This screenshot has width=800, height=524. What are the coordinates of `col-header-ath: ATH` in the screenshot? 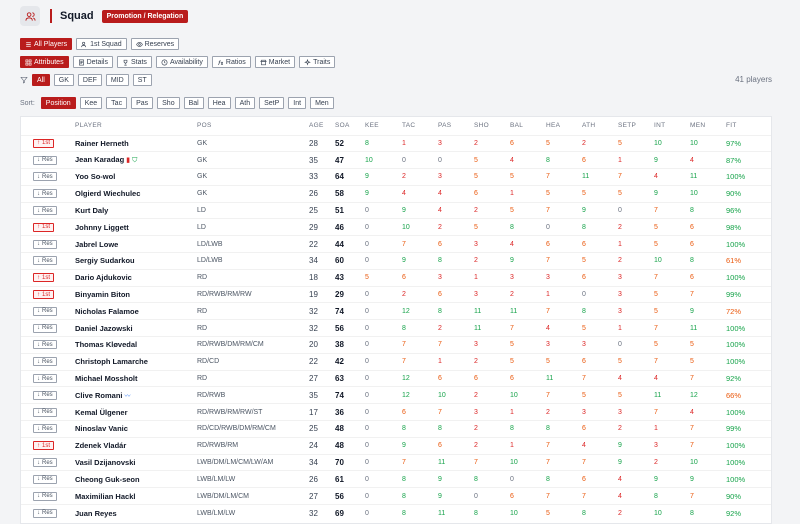 It's located at (589, 126).